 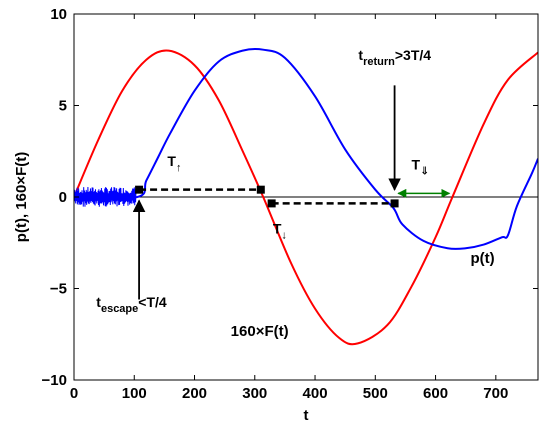 I want to click on y-tick-label: 0, so click(x=63, y=197).